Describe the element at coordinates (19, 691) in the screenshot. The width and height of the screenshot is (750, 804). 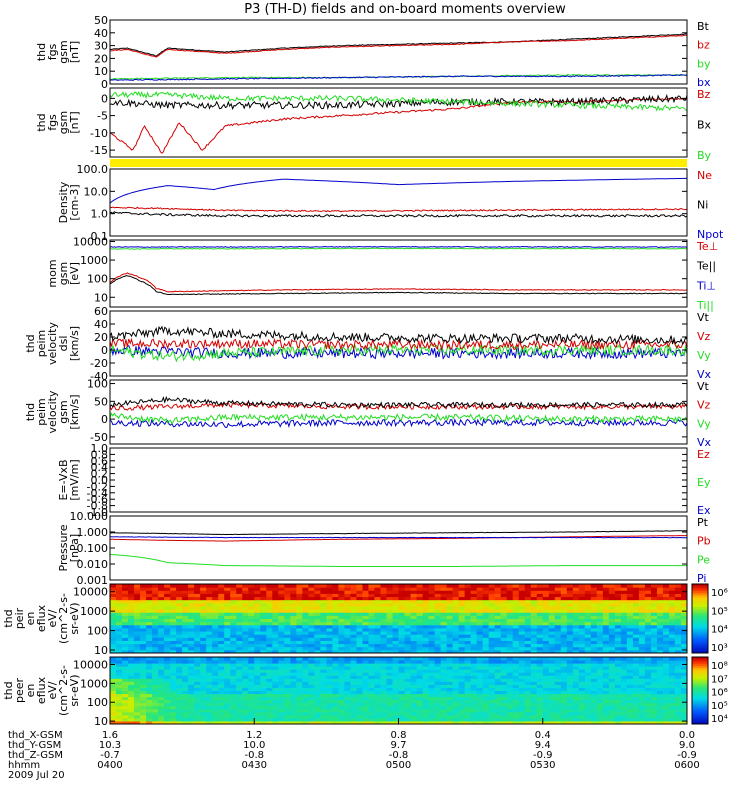
I see `y-axis-label: peer` at that location.